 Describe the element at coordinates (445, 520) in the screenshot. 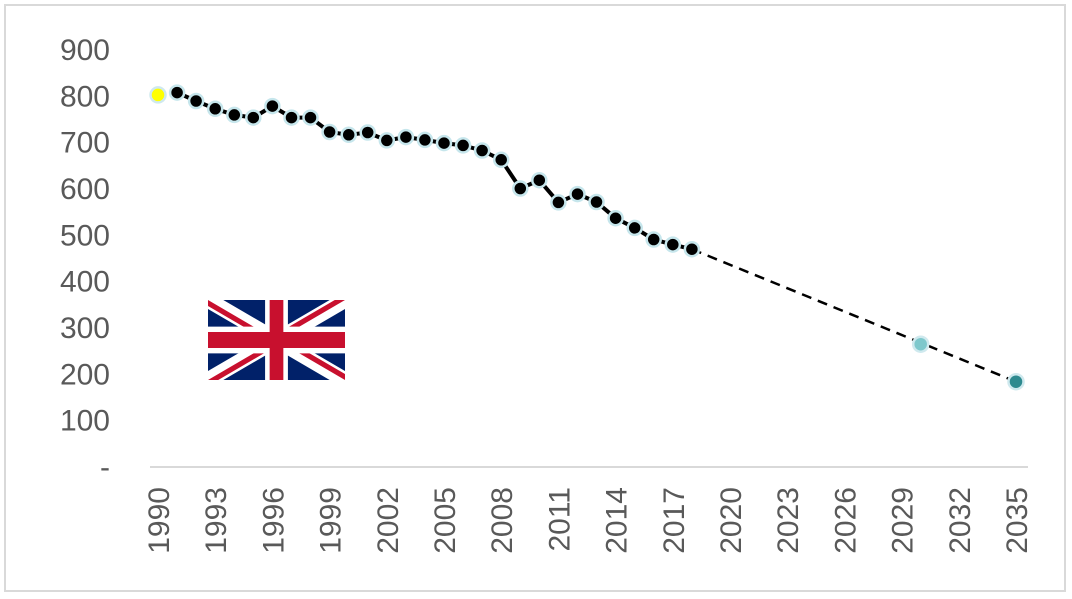

I see `x-tick-label: 2005` at that location.